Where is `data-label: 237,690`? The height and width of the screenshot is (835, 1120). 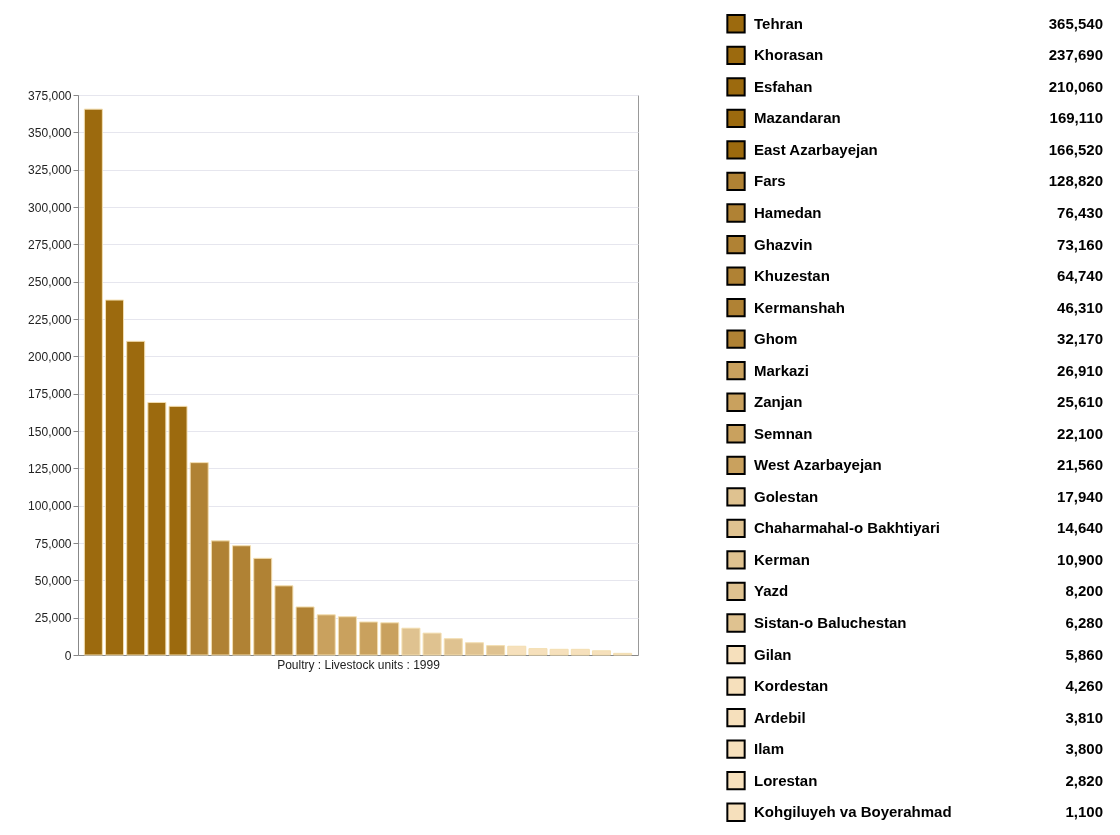 data-label: 237,690 is located at coordinates (1075, 55).